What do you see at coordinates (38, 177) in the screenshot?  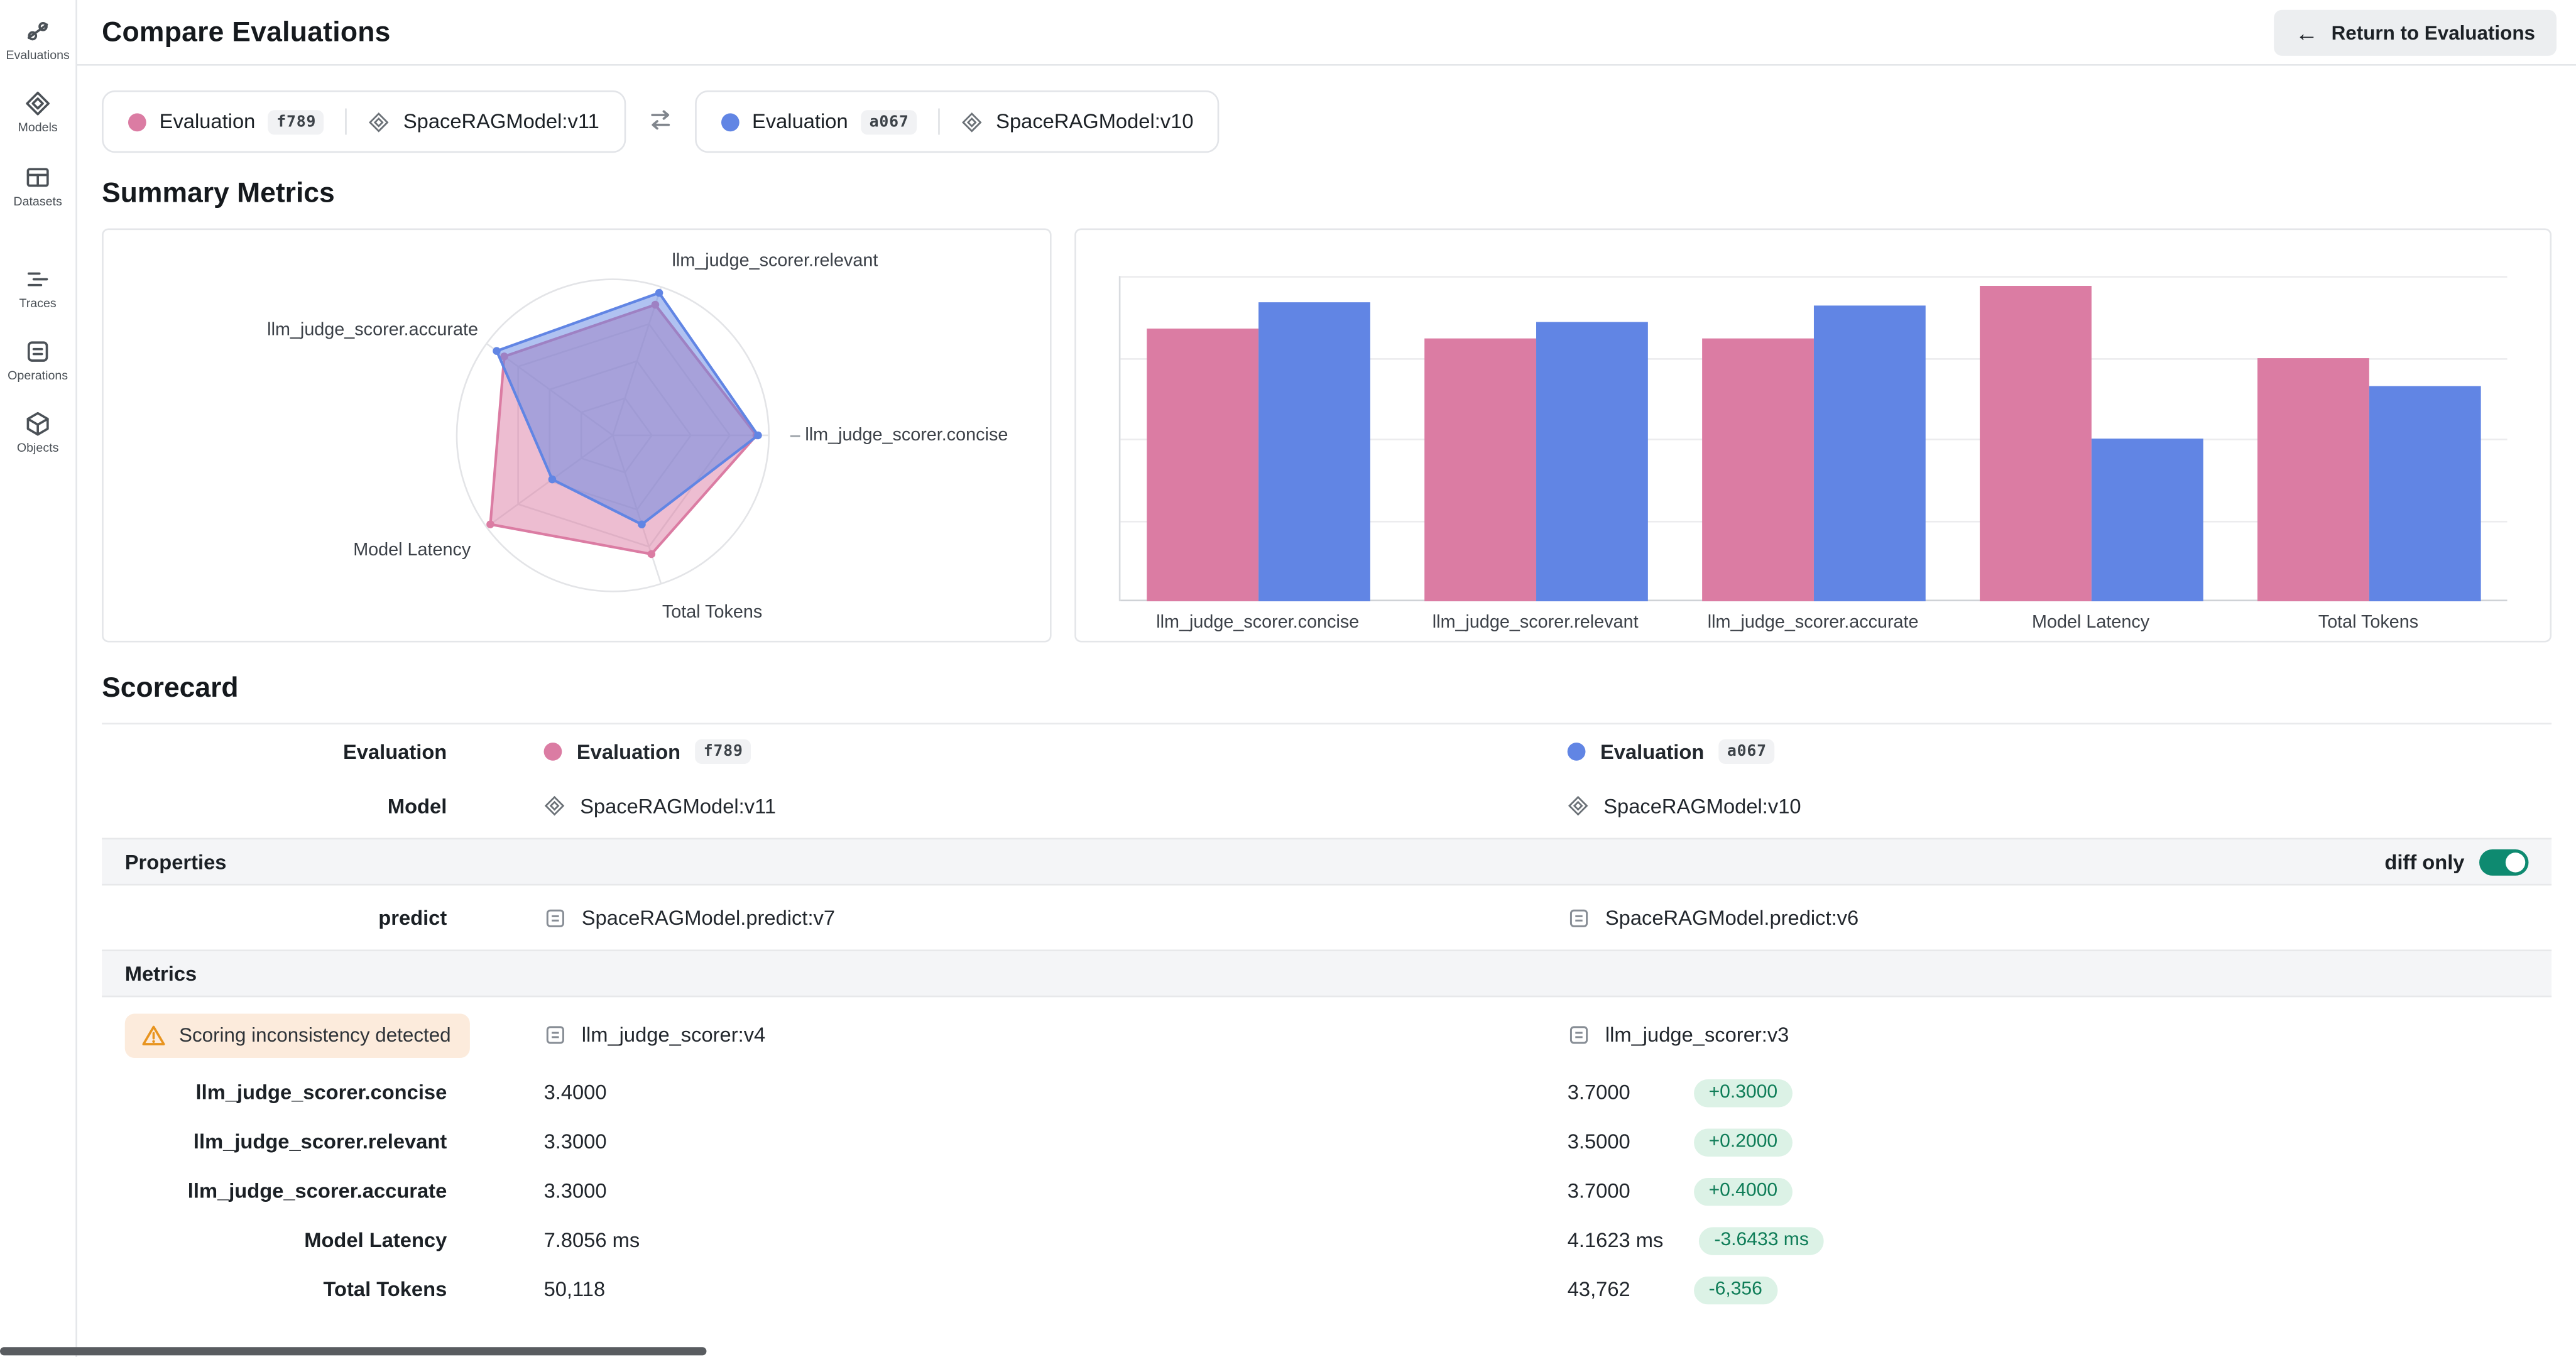 I see `datasets-icon` at bounding box center [38, 177].